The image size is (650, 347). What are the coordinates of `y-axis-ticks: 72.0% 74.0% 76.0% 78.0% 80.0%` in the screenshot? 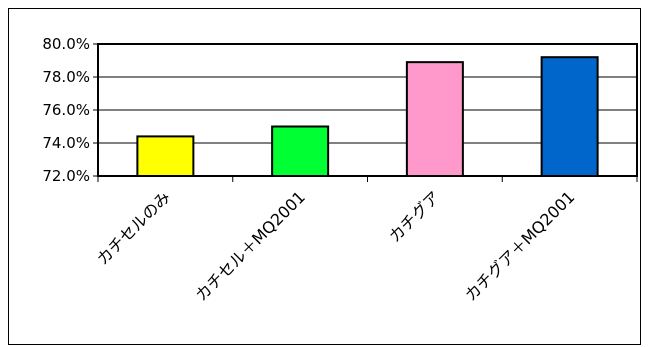 It's located at (70, 110).